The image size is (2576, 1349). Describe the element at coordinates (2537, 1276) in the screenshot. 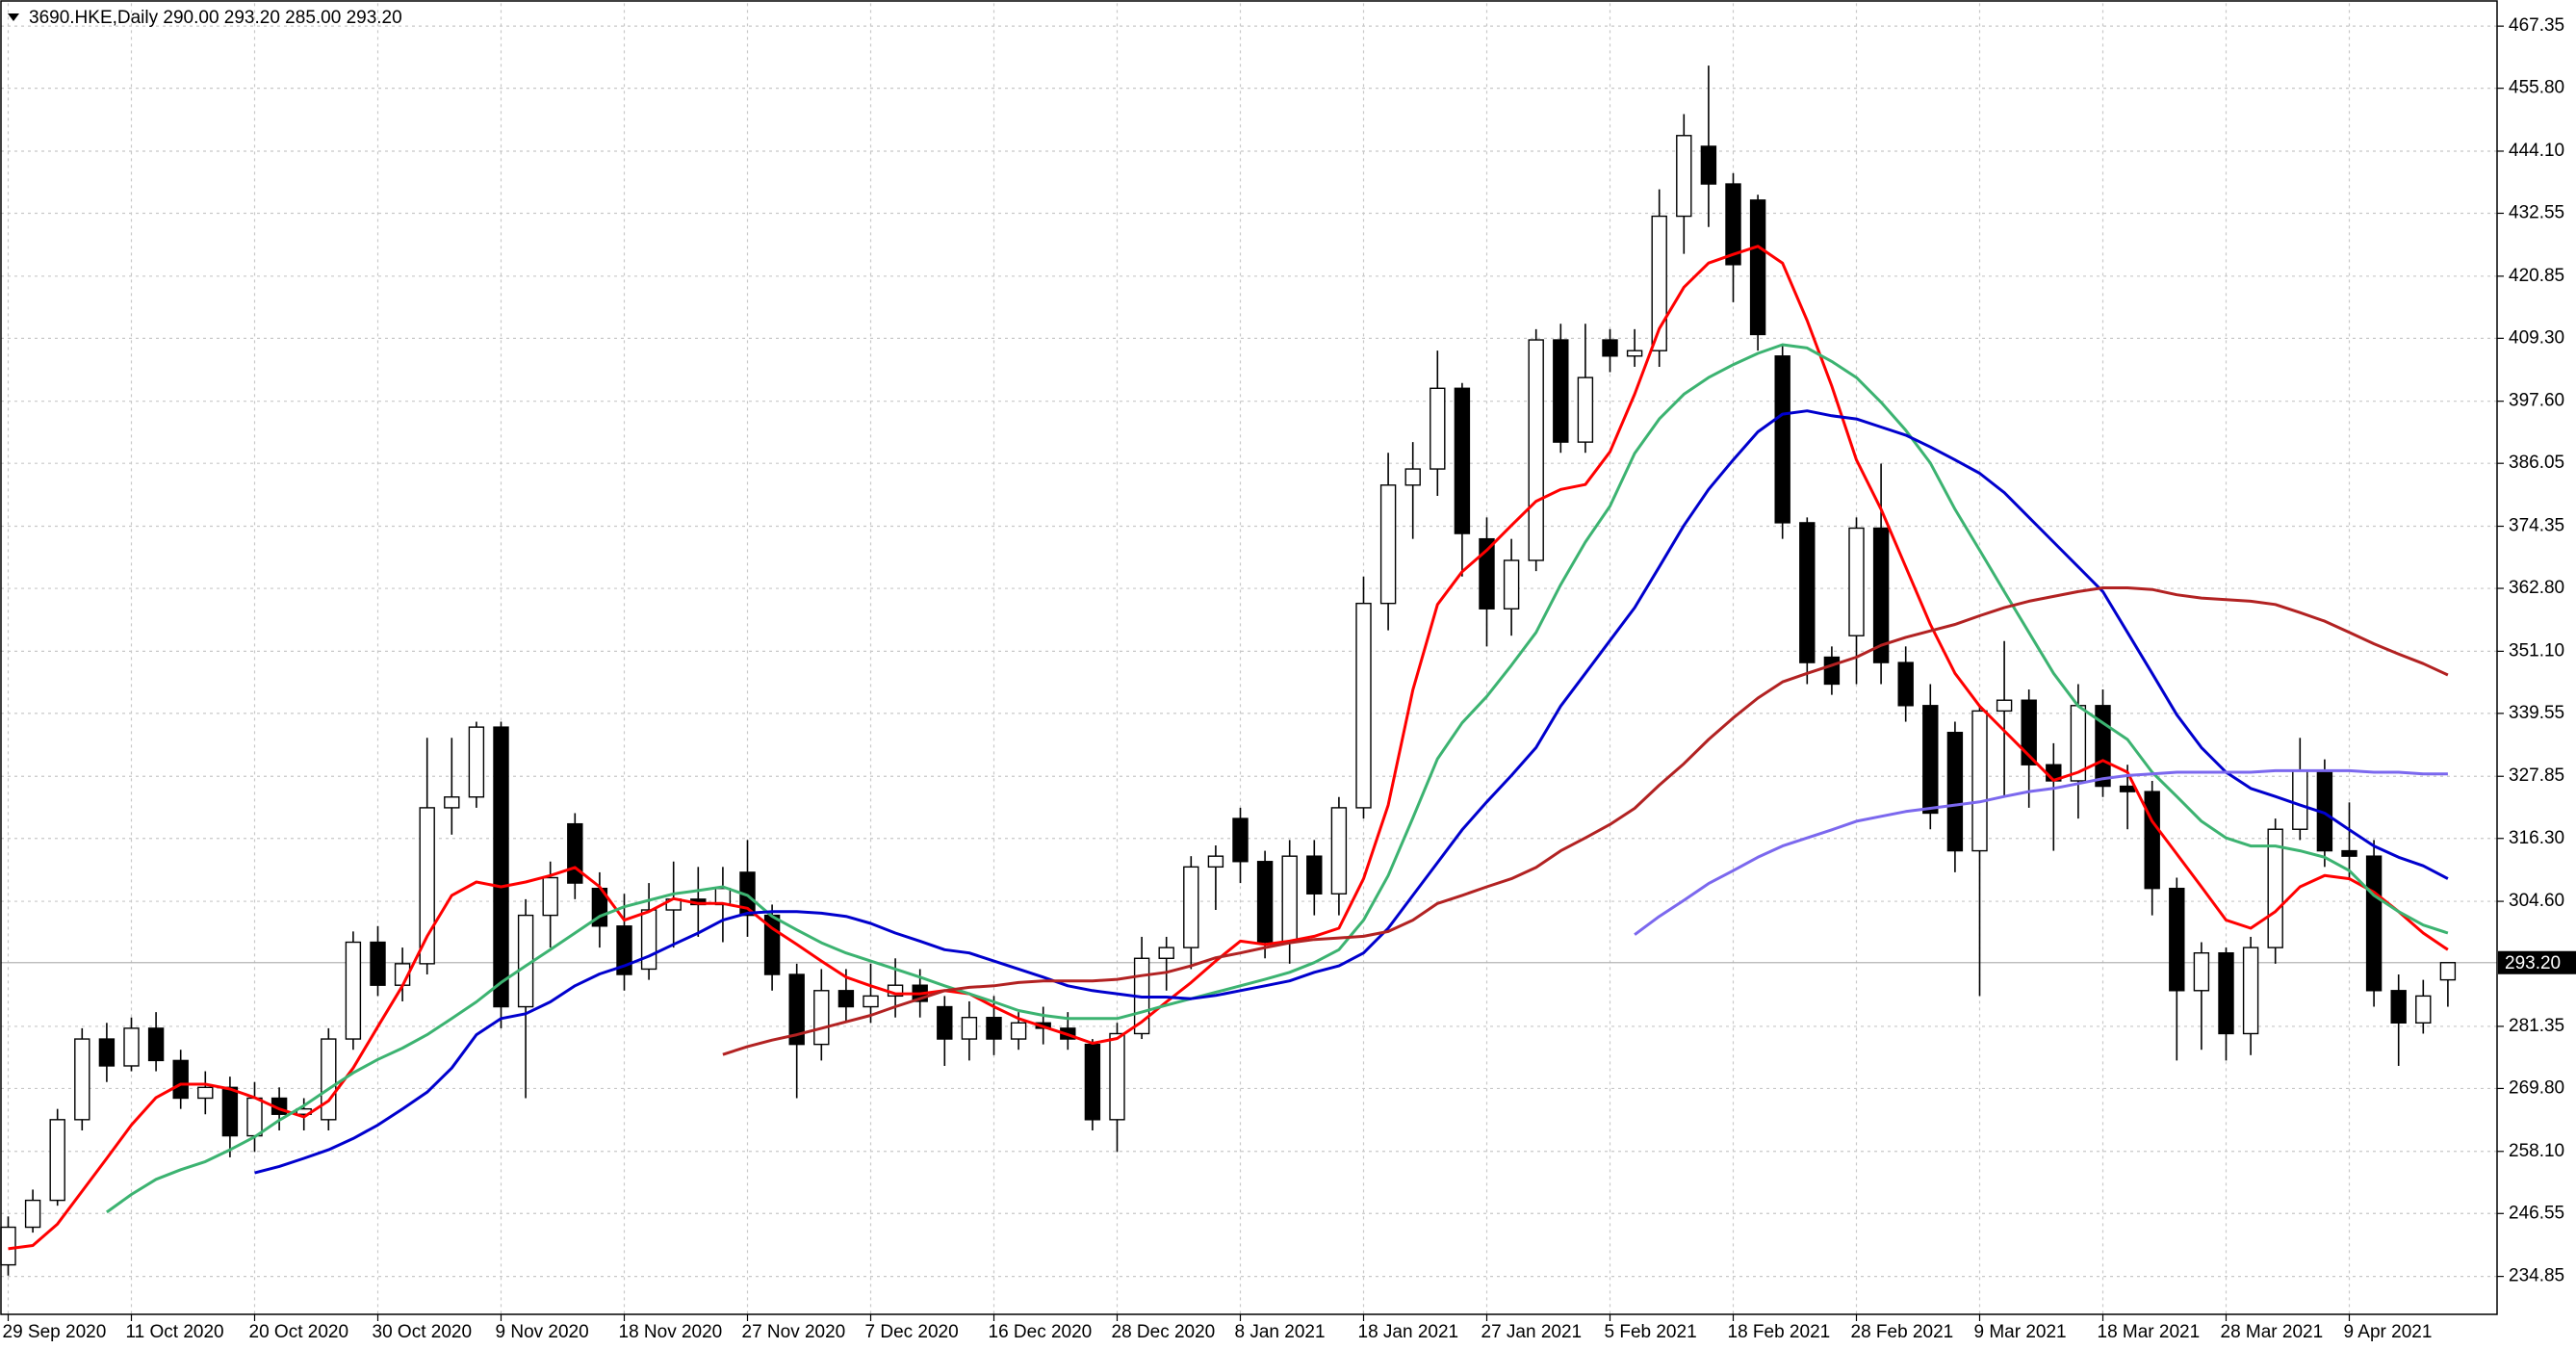

I see `y-tick-label: 234.85` at that location.